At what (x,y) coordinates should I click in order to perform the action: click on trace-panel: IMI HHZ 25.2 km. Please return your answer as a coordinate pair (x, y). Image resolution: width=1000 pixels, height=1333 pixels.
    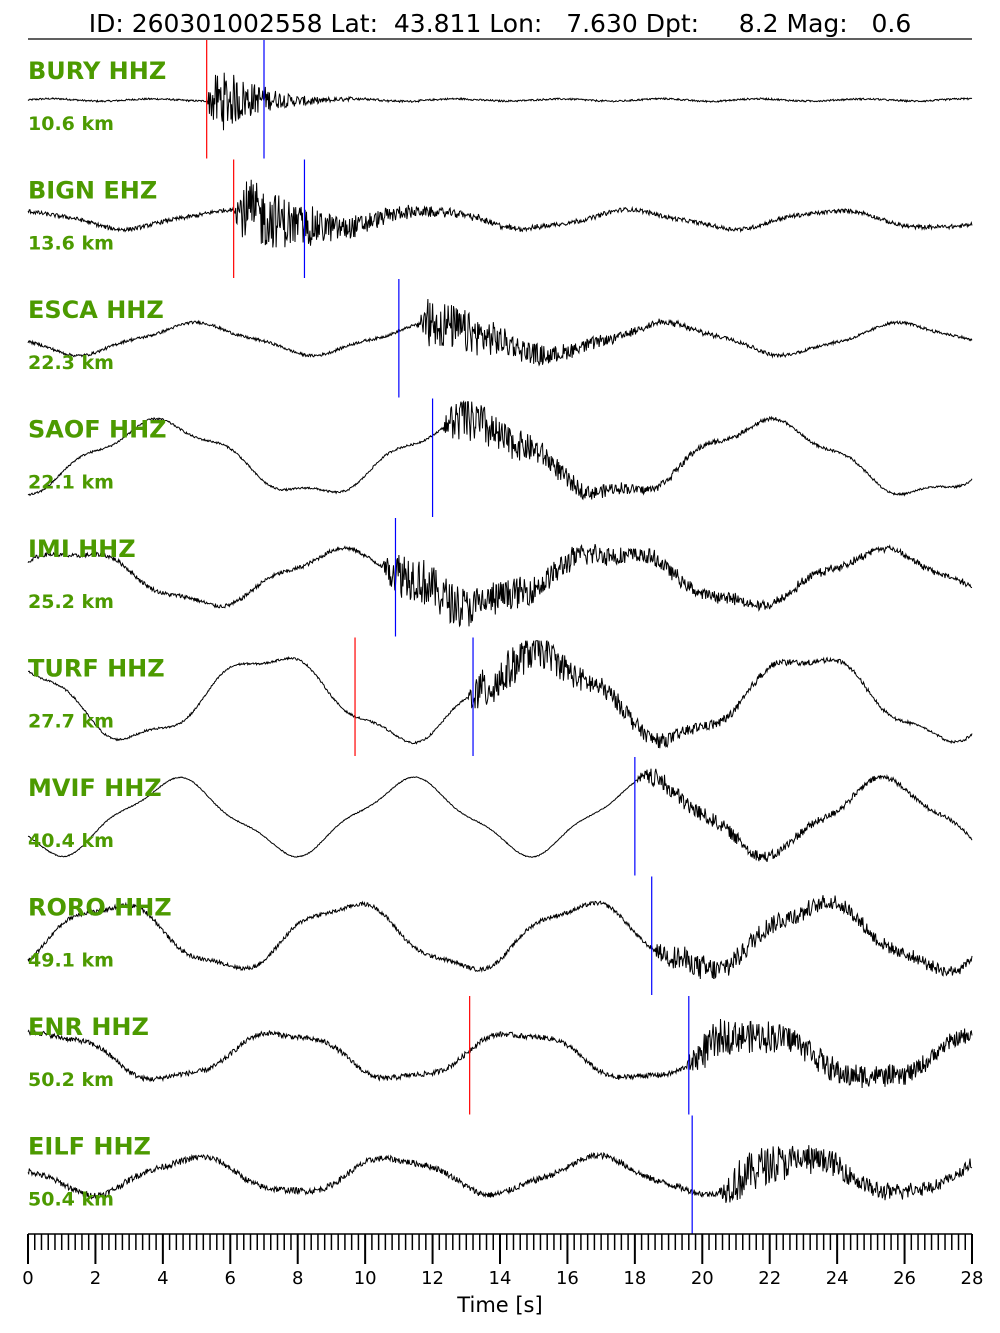
    Looking at the image, I should click on (500, 577).